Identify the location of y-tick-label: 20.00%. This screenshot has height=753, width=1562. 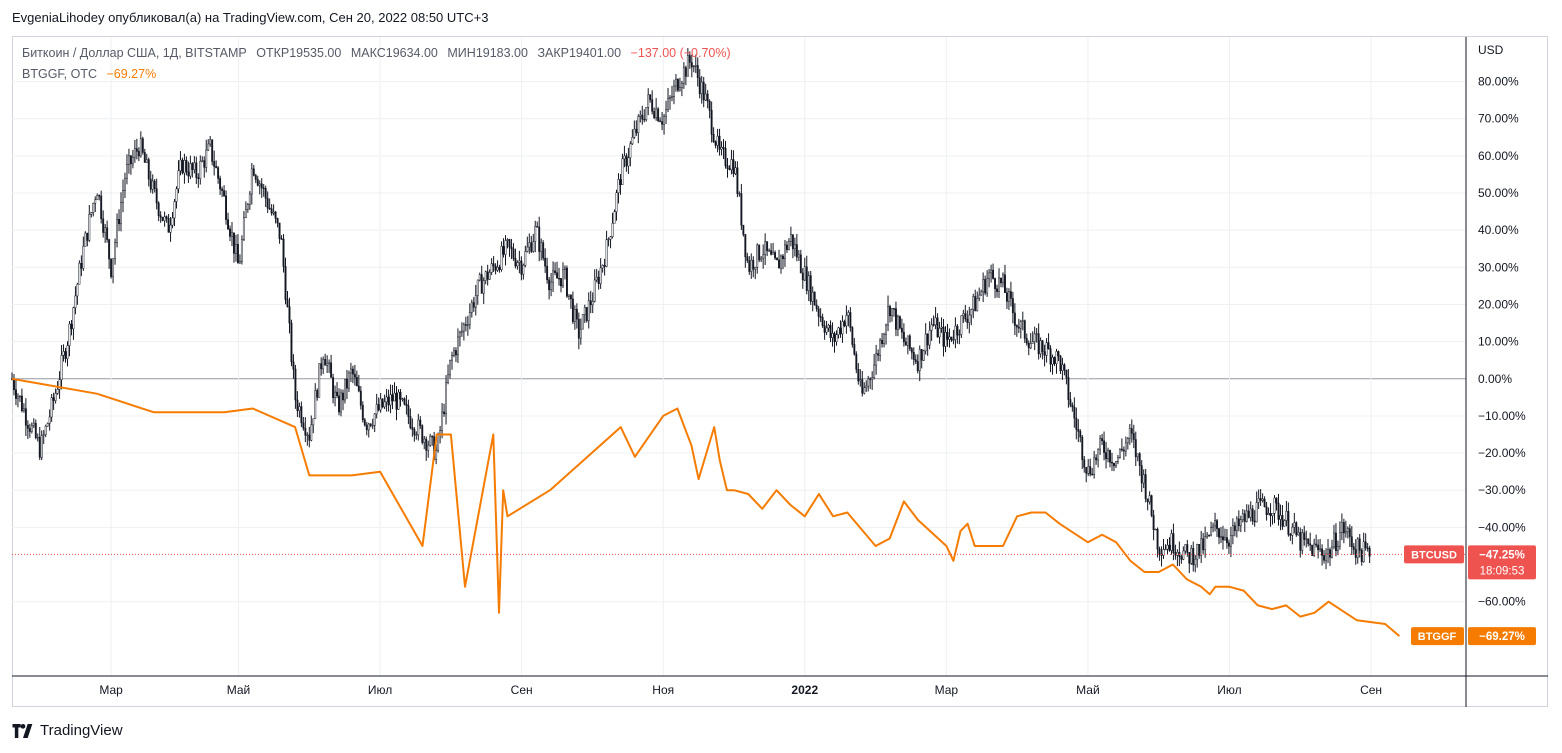
(1498, 304).